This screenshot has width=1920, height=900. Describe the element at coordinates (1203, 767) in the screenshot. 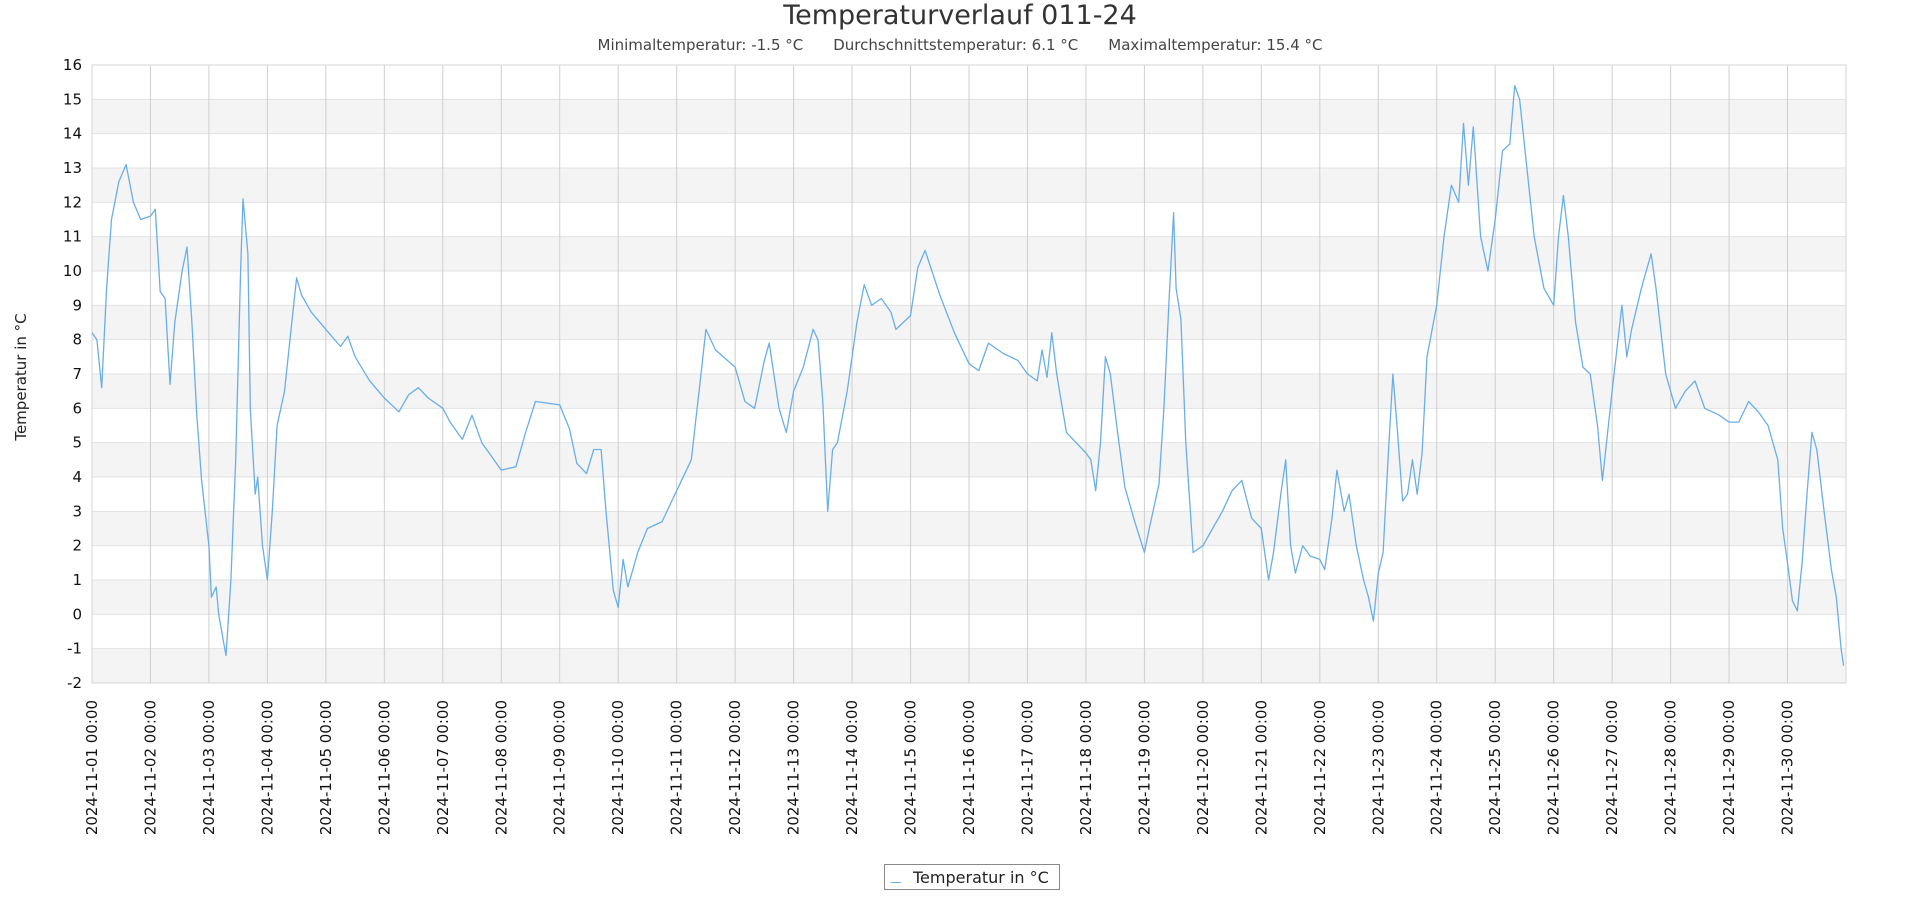

I see `x-tick-label: 2024-11-20 00:00` at that location.